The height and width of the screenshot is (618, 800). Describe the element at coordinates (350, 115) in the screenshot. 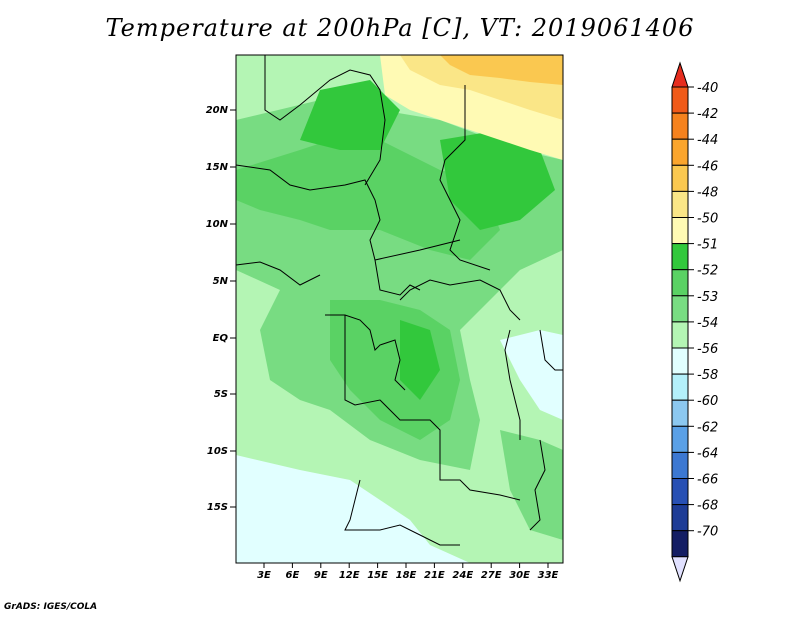

I see `field-region-green-deep` at that location.